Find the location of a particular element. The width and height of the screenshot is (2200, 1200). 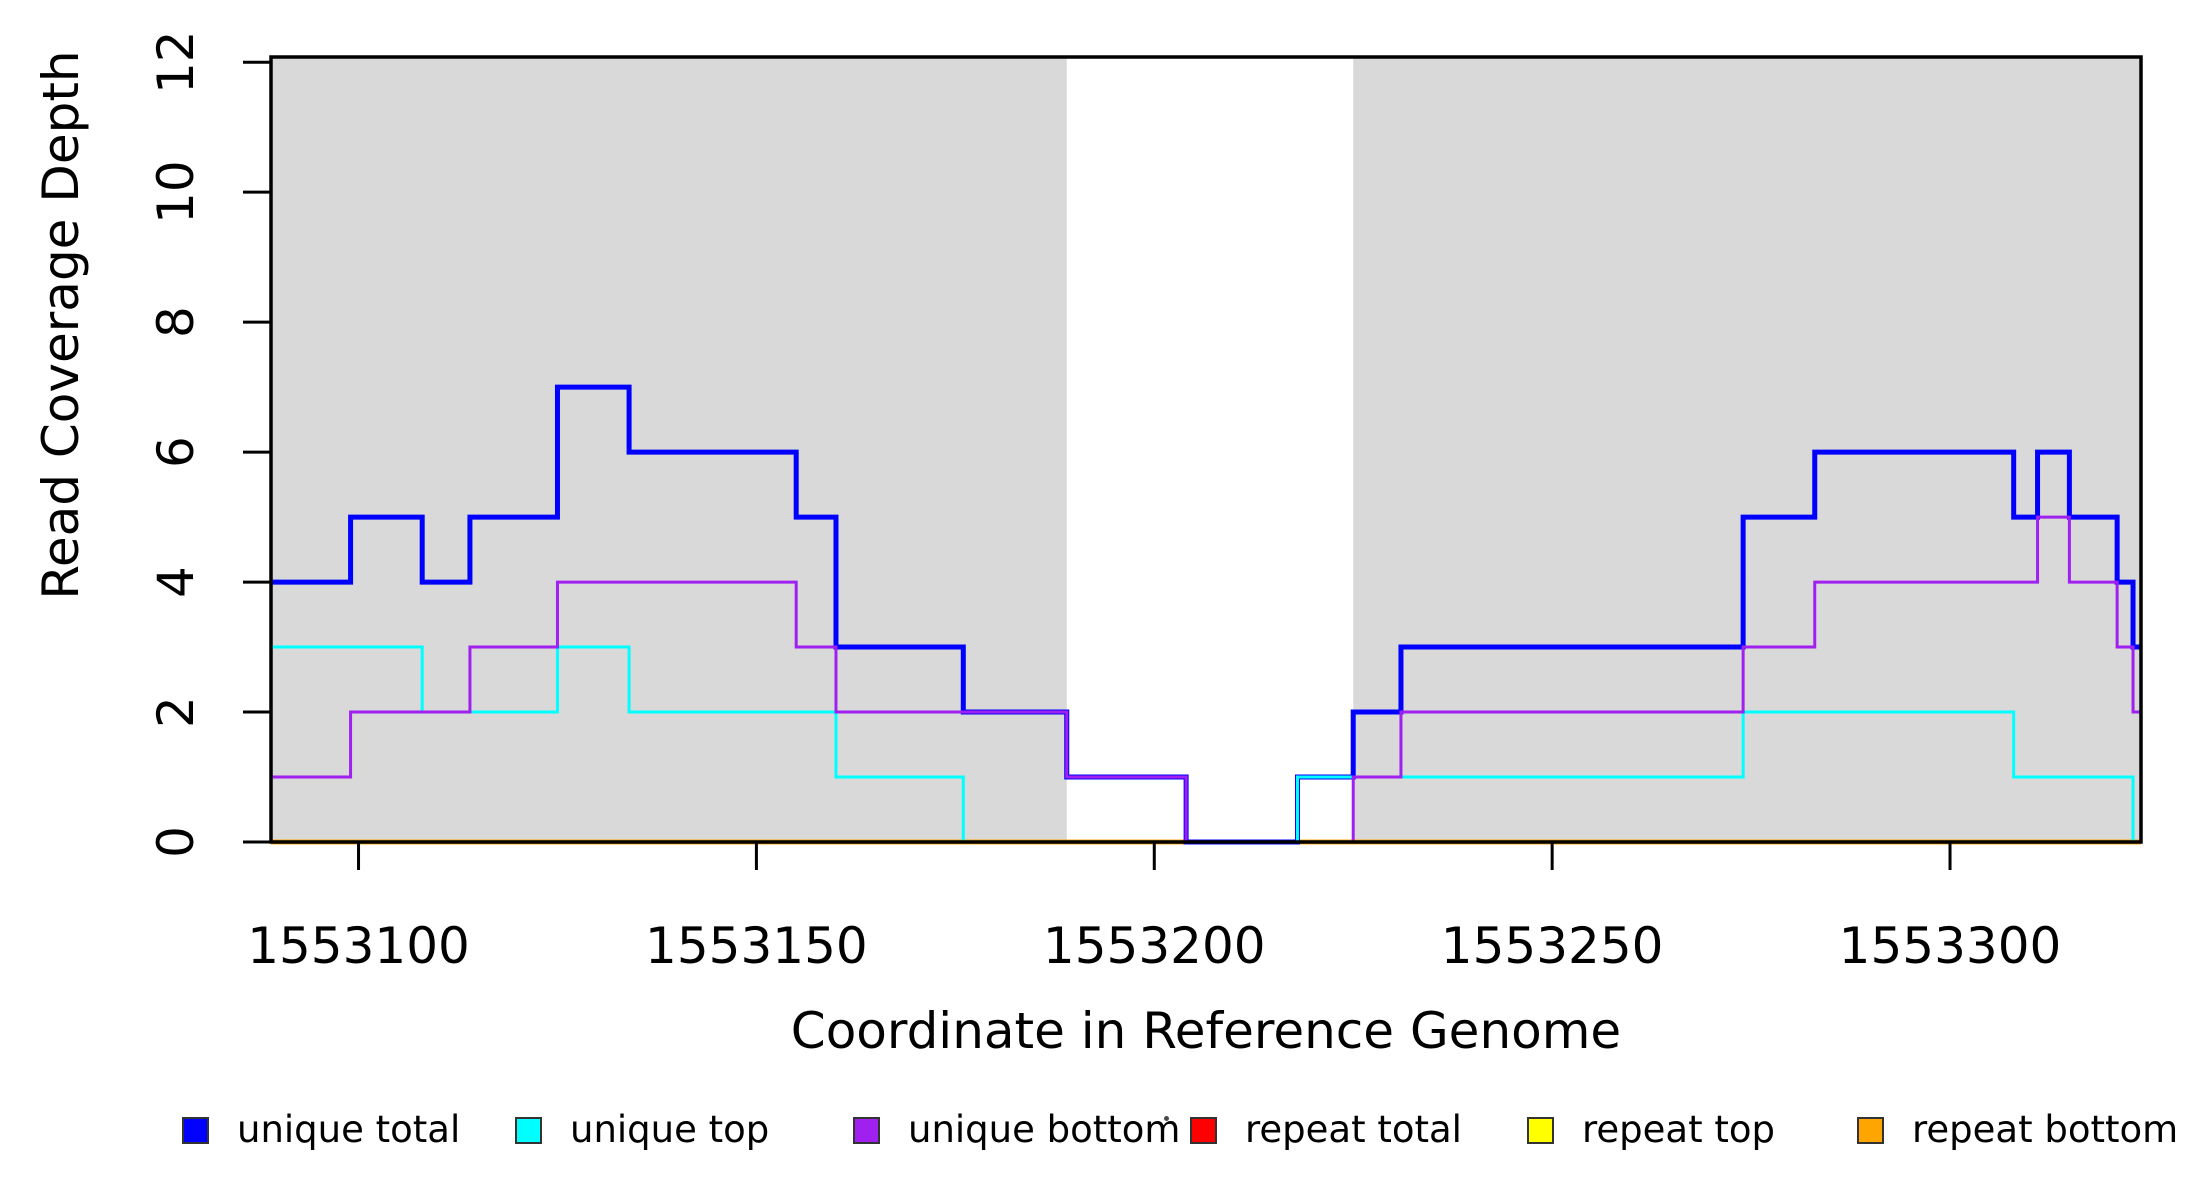

y-tick-label: 8 is located at coordinates (176, 322).